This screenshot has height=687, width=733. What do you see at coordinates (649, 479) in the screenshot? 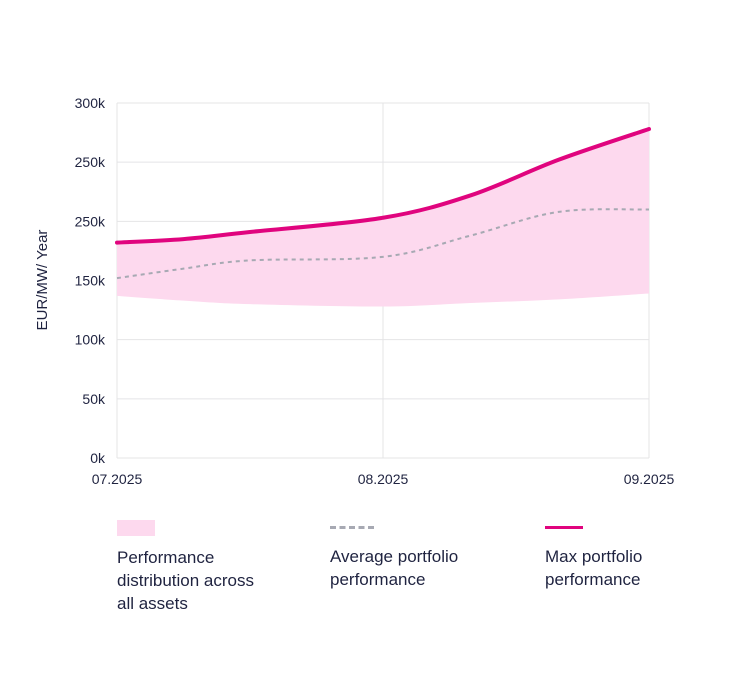
I see `x-tick-label: 09.2025` at bounding box center [649, 479].